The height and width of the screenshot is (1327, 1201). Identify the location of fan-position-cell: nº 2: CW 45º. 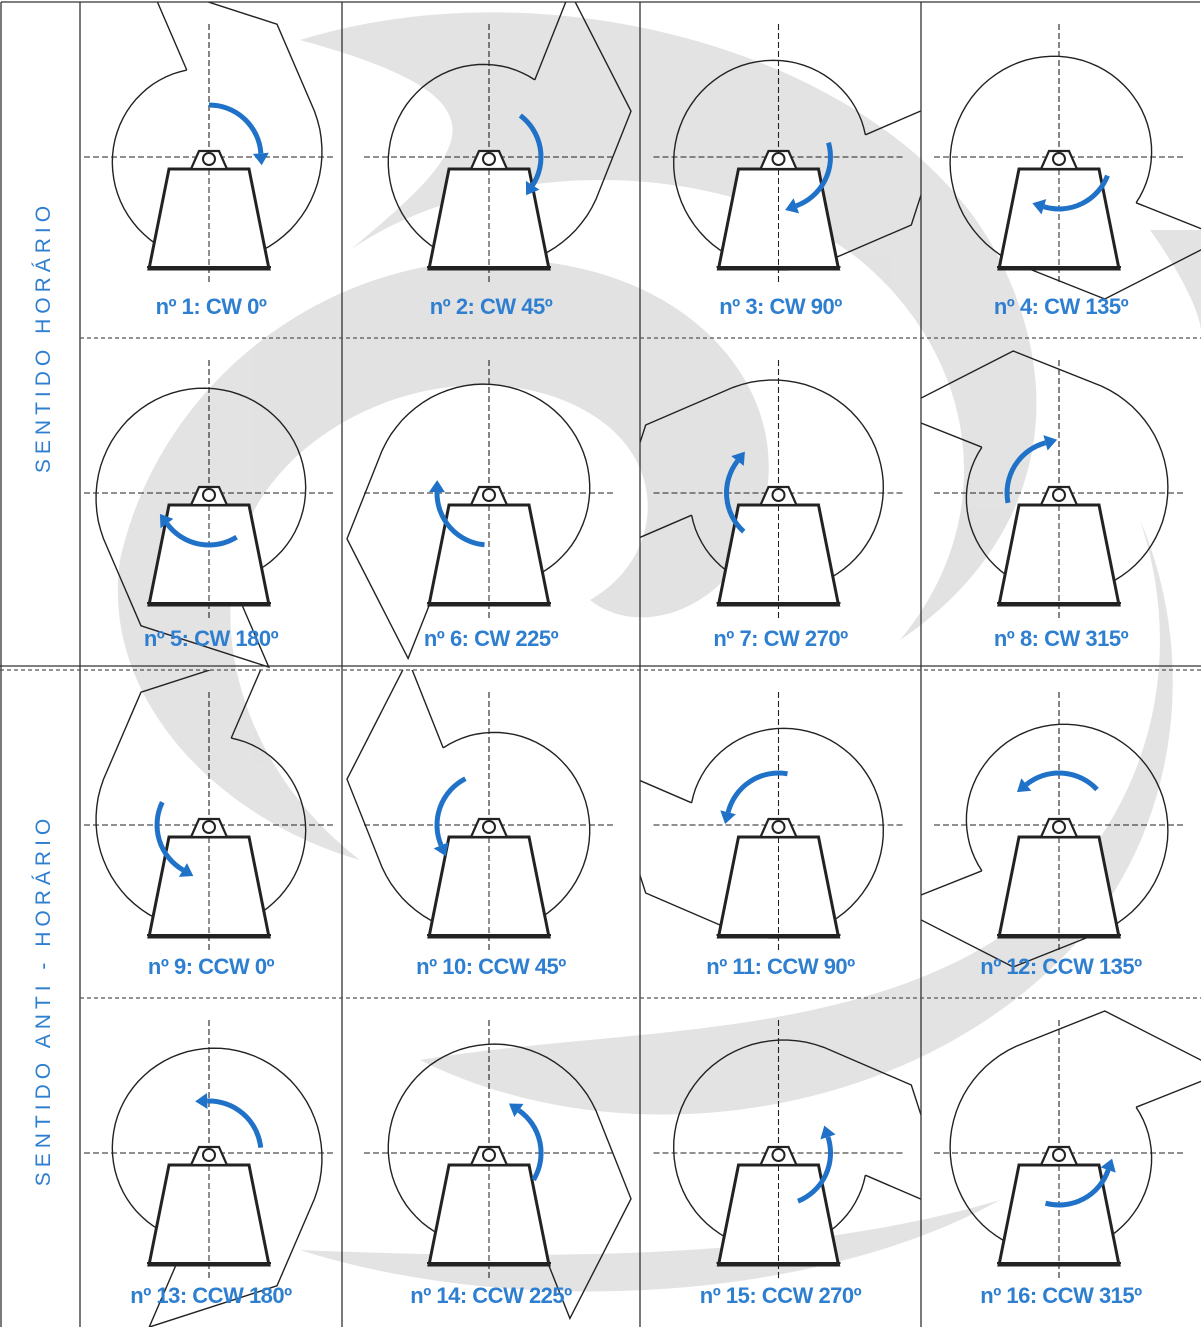
(491, 170).